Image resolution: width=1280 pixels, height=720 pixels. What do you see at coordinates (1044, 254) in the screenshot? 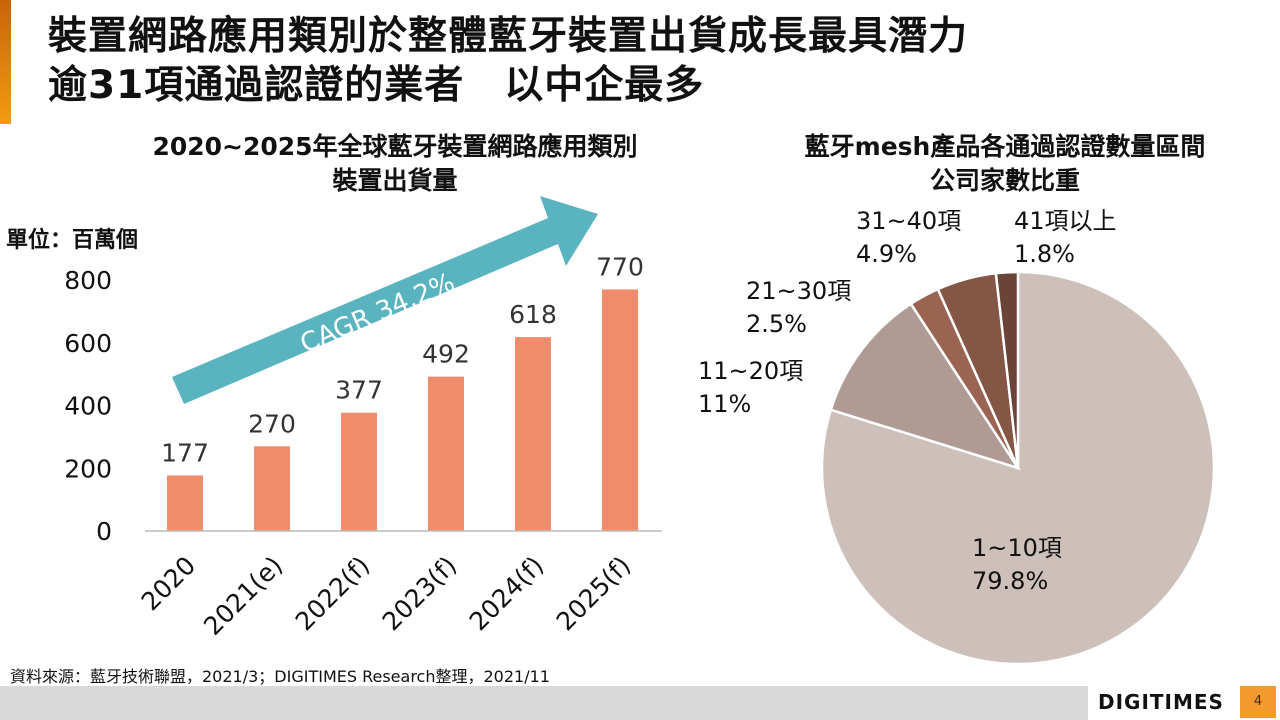
I see `pie-label-percent: 1.8%` at bounding box center [1044, 254].